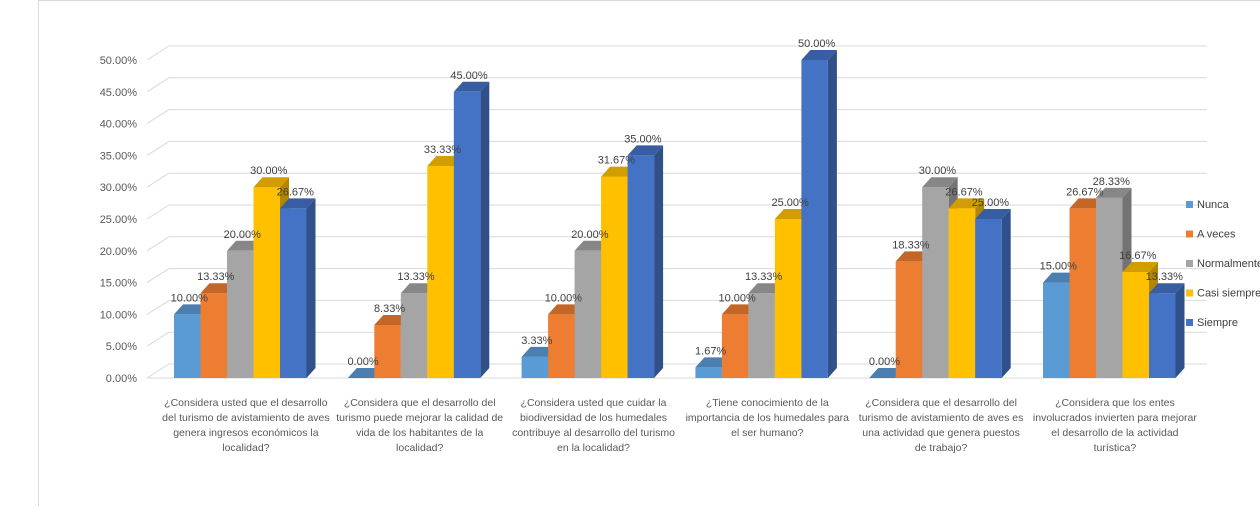 The width and height of the screenshot is (1260, 511). What do you see at coordinates (649, 0) in the screenshot?
I see `frame-top-border` at bounding box center [649, 0].